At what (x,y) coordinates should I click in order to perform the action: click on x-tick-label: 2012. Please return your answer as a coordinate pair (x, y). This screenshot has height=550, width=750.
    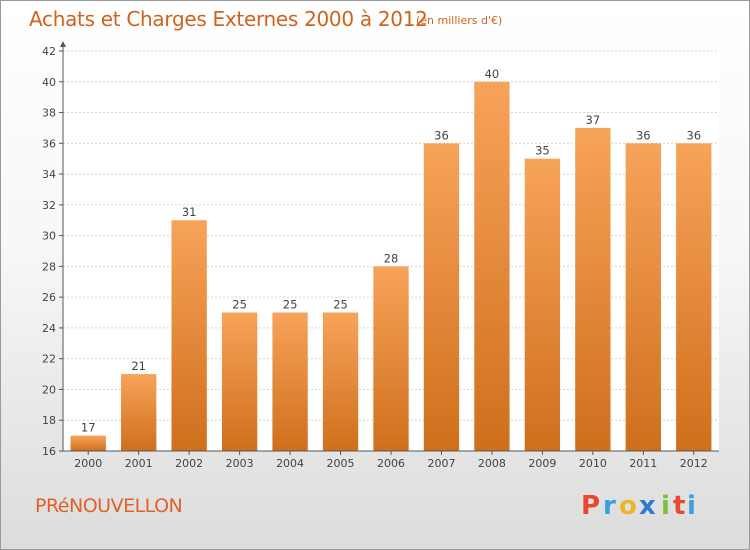
    Looking at the image, I should click on (694, 463).